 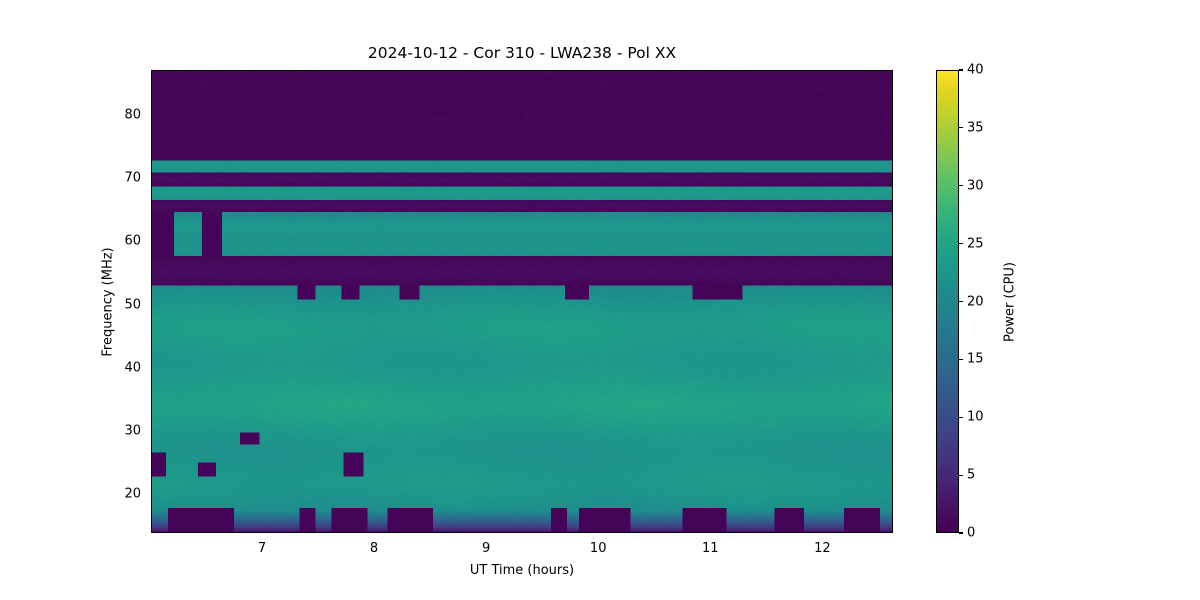 I want to click on colorbar-tick-label: 20, so click(x=975, y=301).